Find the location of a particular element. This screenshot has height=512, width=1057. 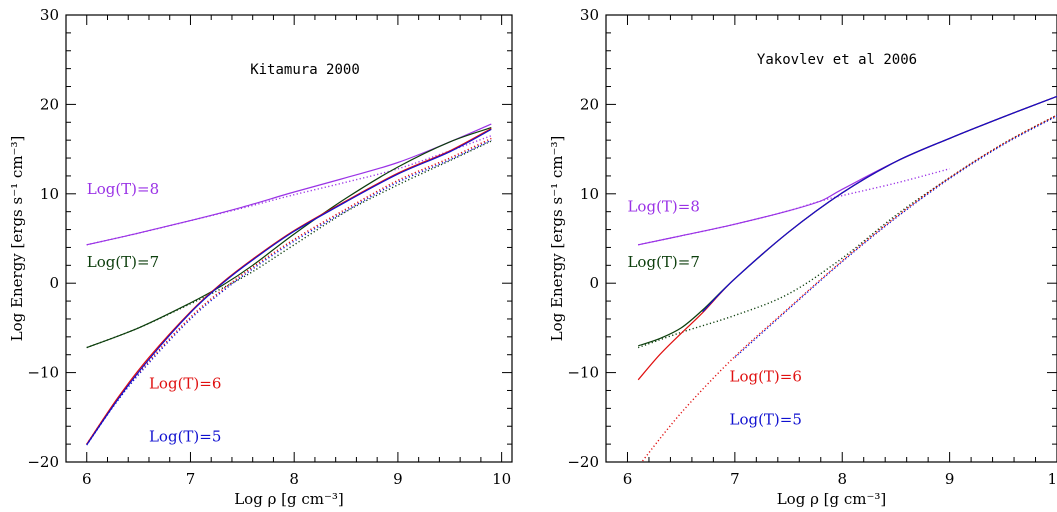

panel-title: Kitamura 2000 is located at coordinates (305, 70).